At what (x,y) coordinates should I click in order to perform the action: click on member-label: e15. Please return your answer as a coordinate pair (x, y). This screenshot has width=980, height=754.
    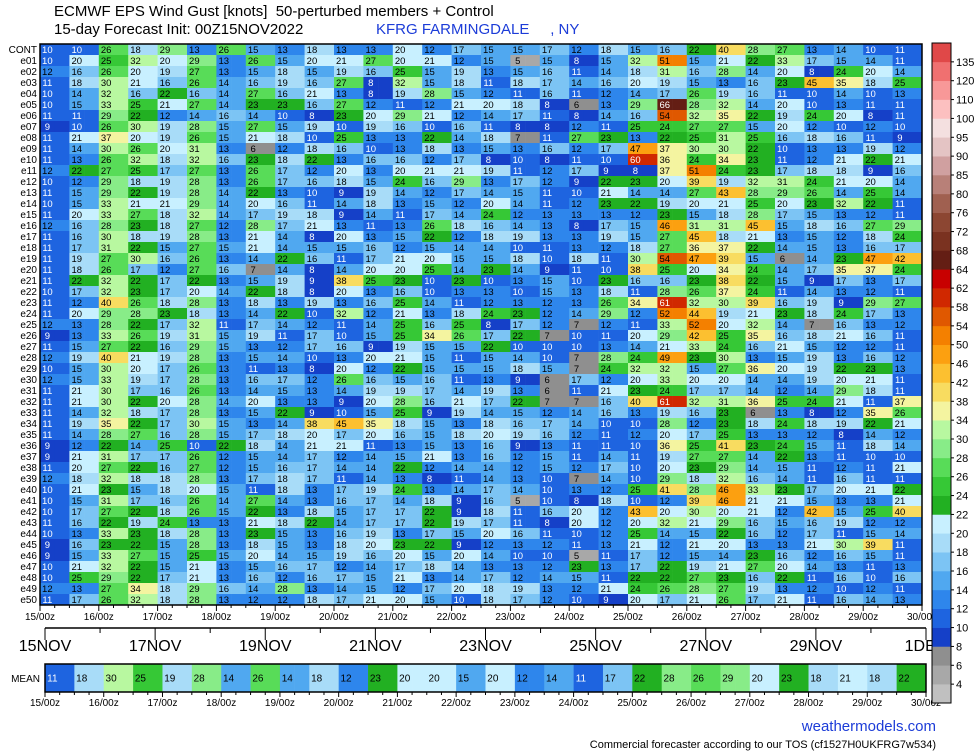
    Looking at the image, I should click on (28, 215).